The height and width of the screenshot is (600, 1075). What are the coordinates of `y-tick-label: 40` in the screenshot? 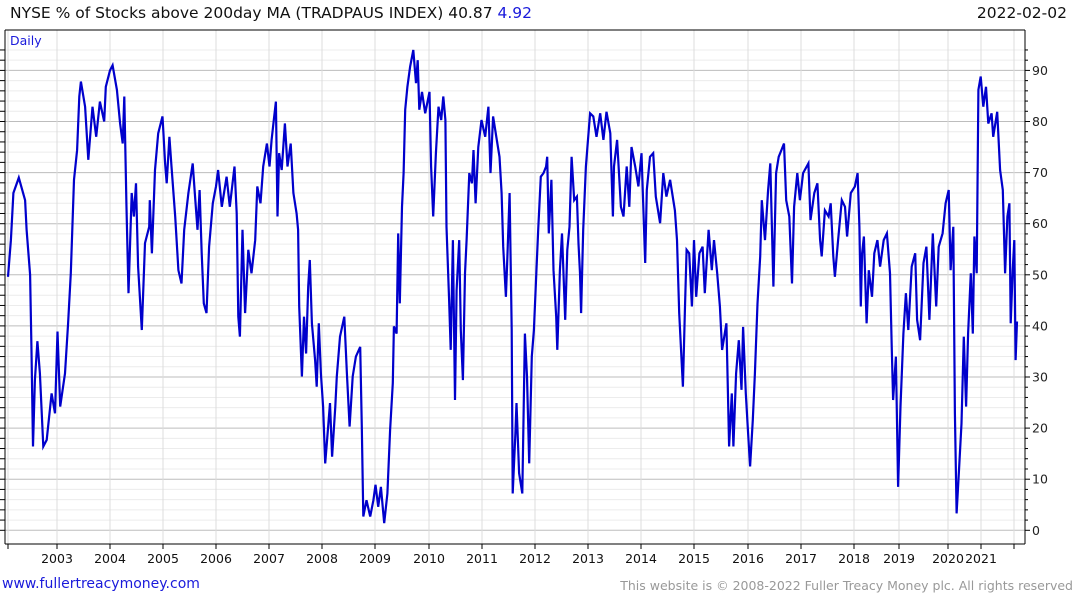 It's located at (1040, 325).